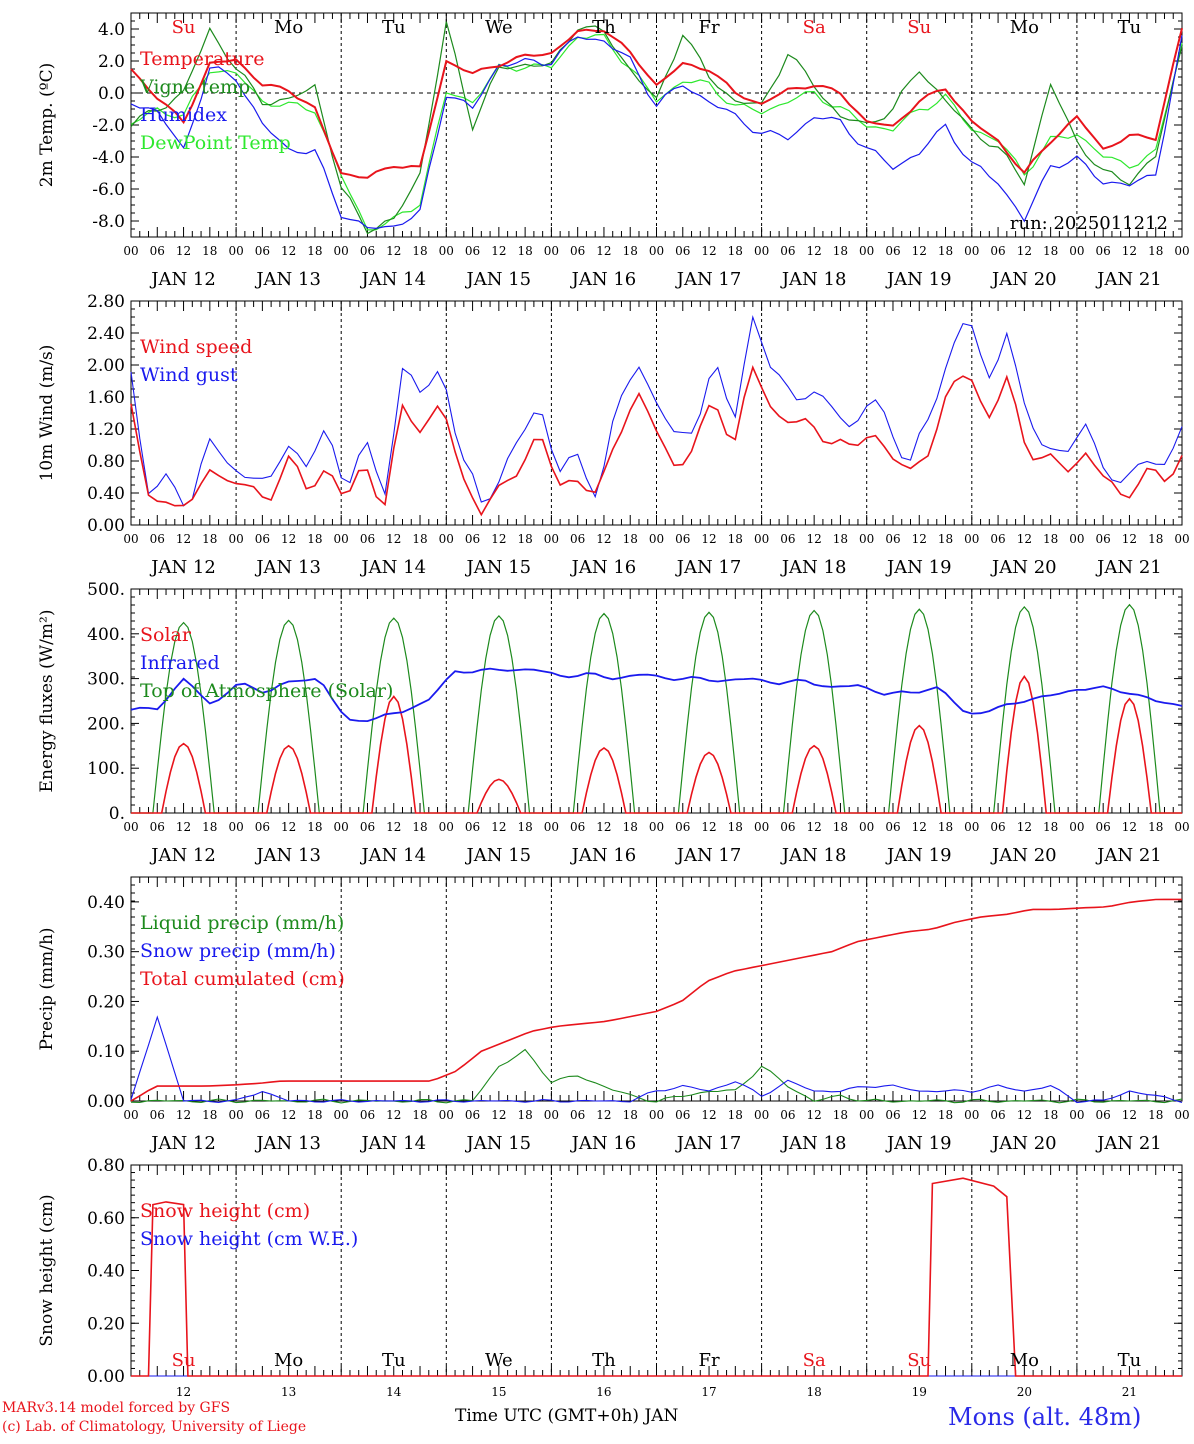 The width and height of the screenshot is (1194, 1444). What do you see at coordinates (919, 1360) in the screenshot?
I see `day-label-bottom: Su` at bounding box center [919, 1360].